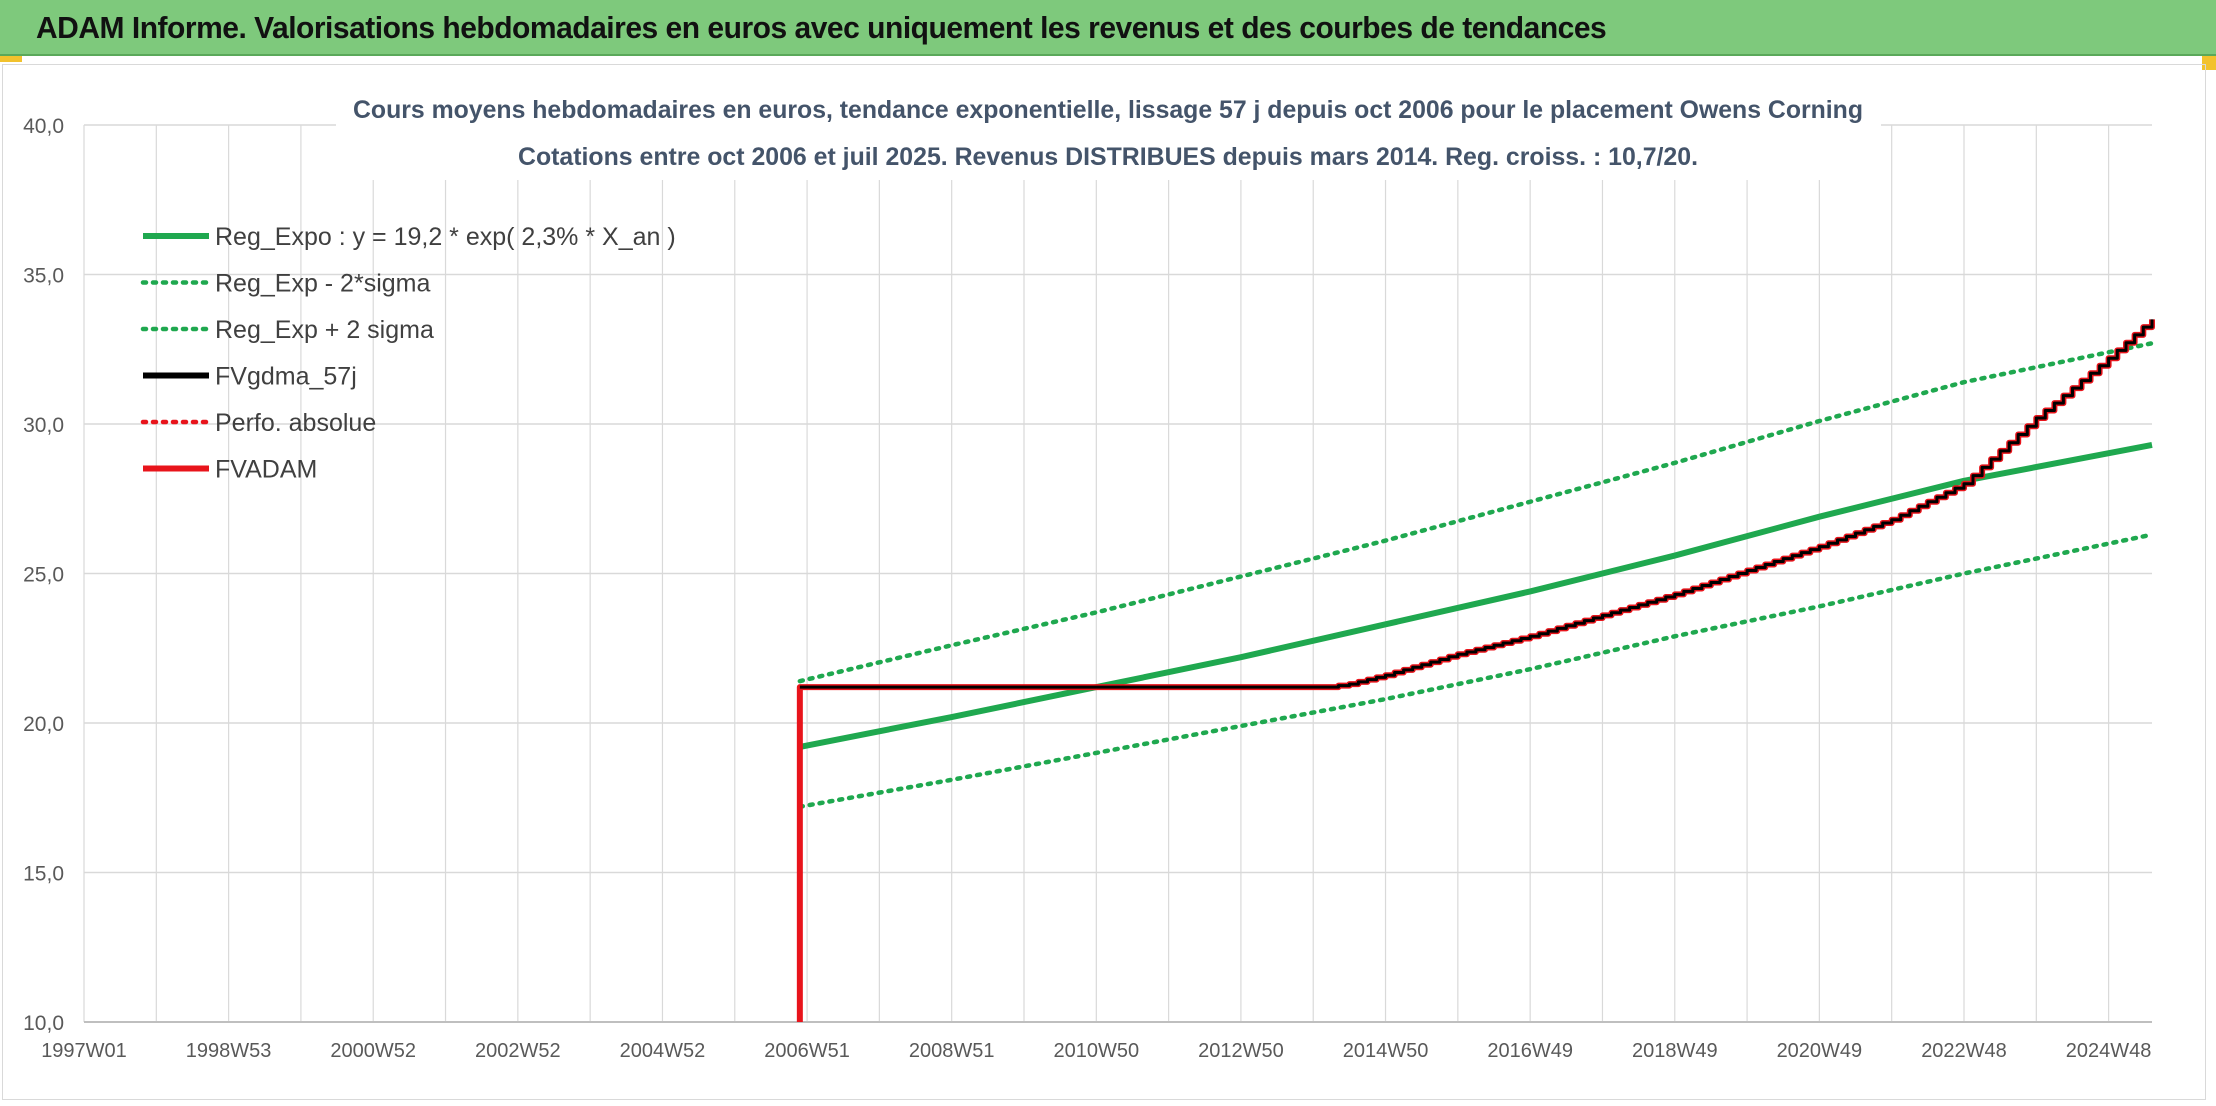 Image resolution: width=2216 pixels, height=1106 pixels. I want to click on y-tick-label: 20,0, so click(43, 724).